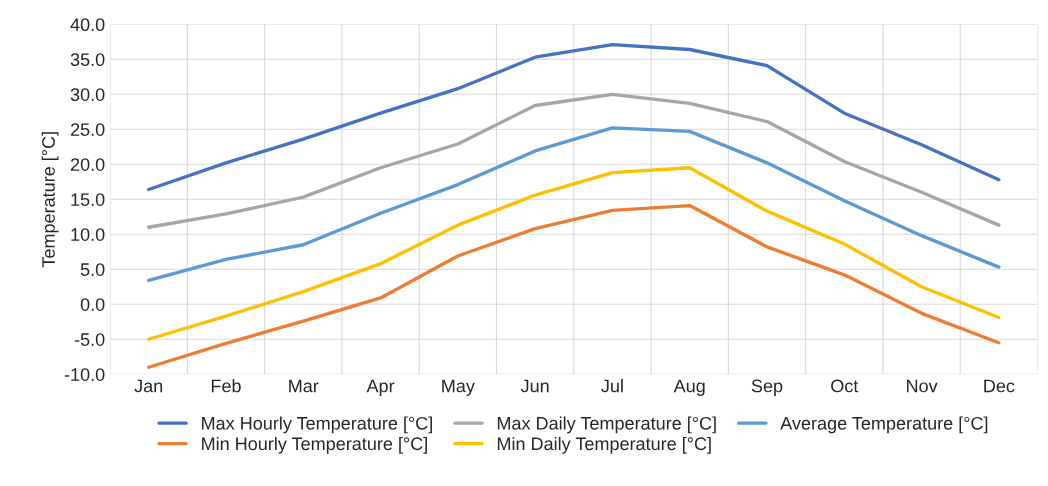 The image size is (1048, 486). Describe the element at coordinates (87, 129) in the screenshot. I see `y-tick-label: 25.0` at that location.